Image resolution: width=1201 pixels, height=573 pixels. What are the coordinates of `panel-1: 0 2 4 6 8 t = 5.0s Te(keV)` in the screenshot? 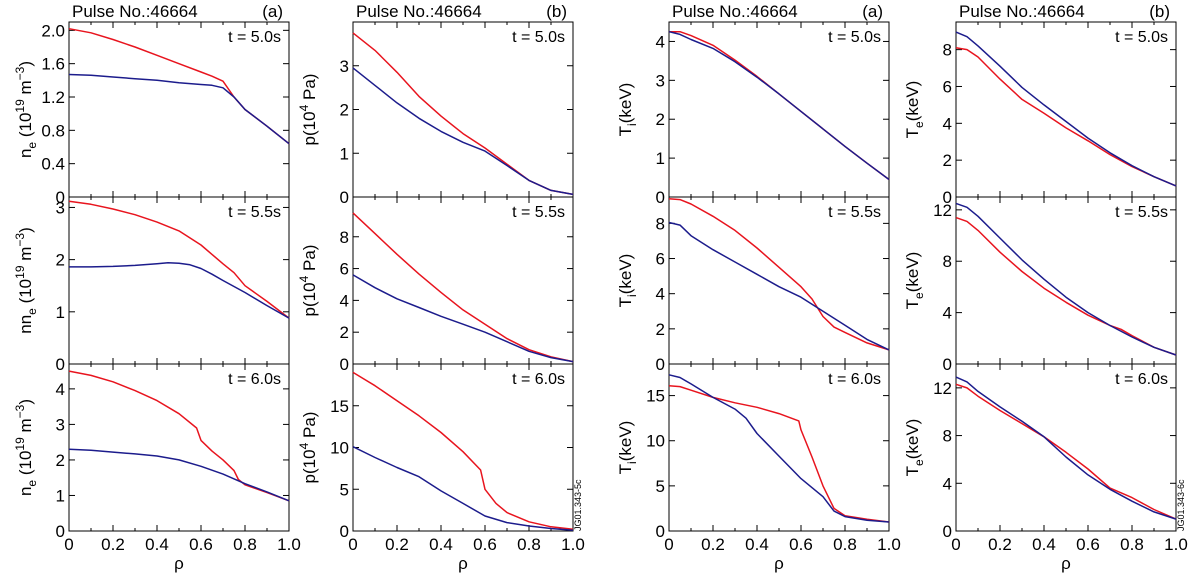 It's located at (1040, 114).